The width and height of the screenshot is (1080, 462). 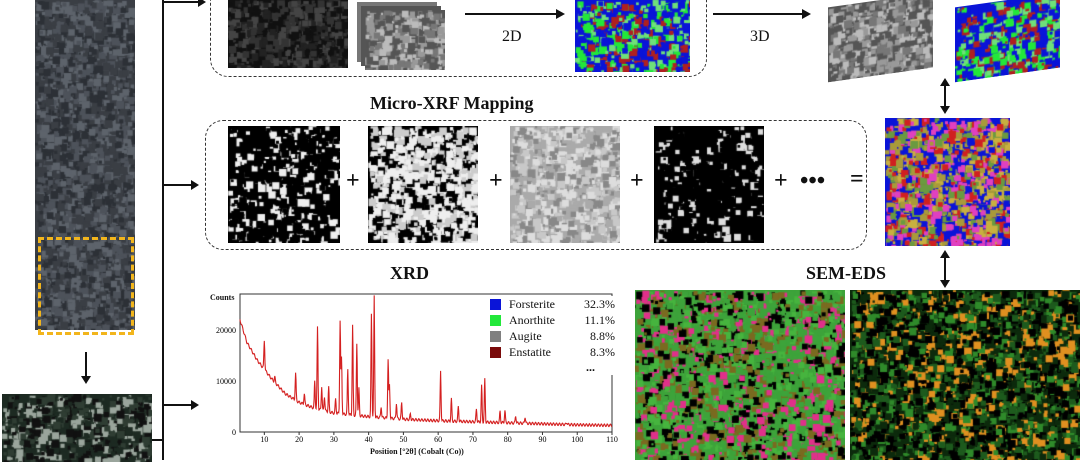 I want to click on x-tick-label: 20, so click(x=299, y=439).